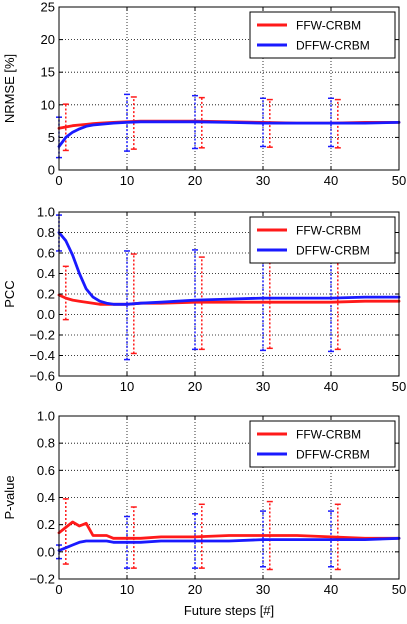 This screenshot has width=407, height=624. What do you see at coordinates (229, 610) in the screenshot?
I see `x-axis-label: Future steps [#]` at bounding box center [229, 610].